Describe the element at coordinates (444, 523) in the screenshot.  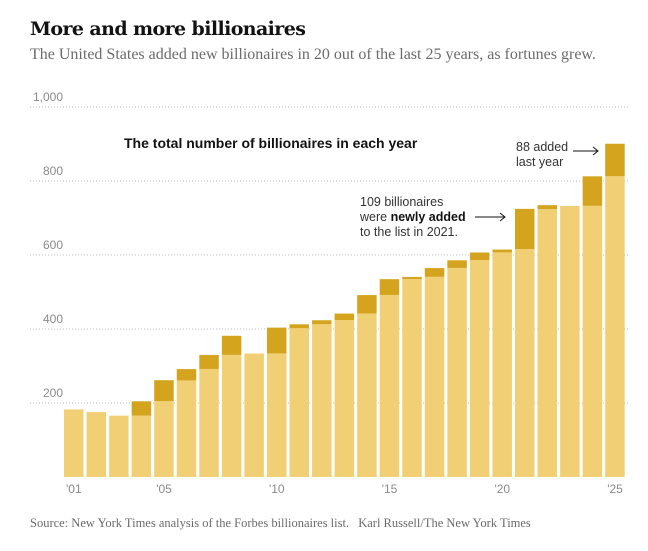
I see `credit-text: Karl Russell/The New York Times` at that location.